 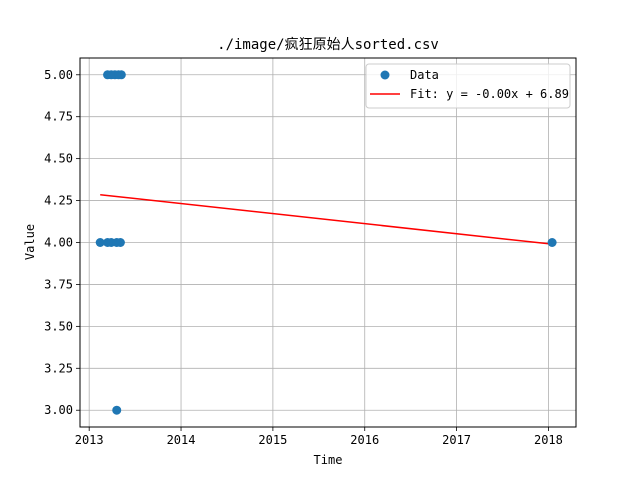 What do you see at coordinates (424, 75) in the screenshot?
I see `legend-data-label: Data` at bounding box center [424, 75].